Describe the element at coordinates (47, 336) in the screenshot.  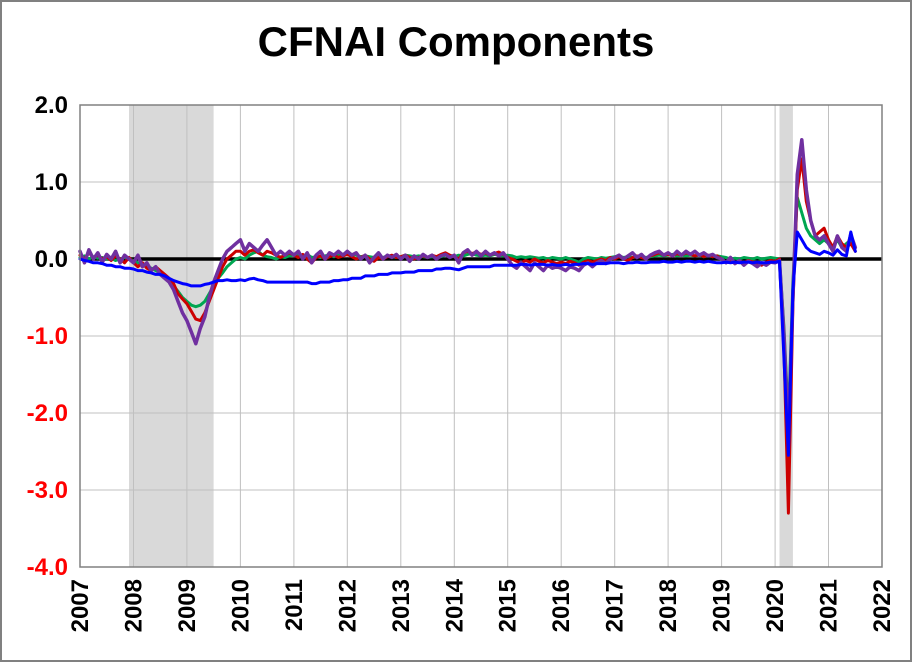
I see `y-tick-label: -1.0` at that location.